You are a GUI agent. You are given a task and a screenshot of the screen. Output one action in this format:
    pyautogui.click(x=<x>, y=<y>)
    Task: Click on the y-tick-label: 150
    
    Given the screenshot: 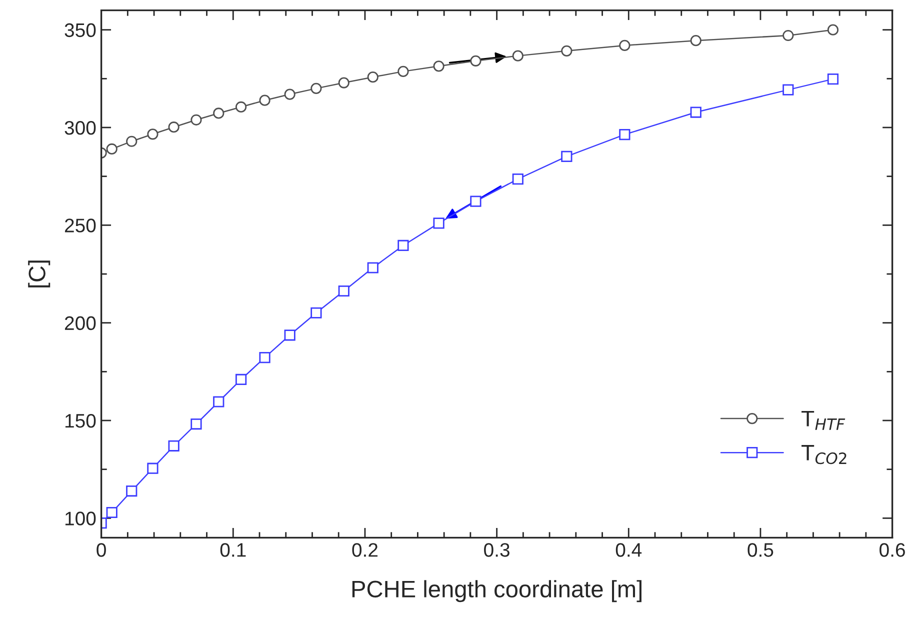 What is the action you would take?
    pyautogui.click(x=80, y=421)
    